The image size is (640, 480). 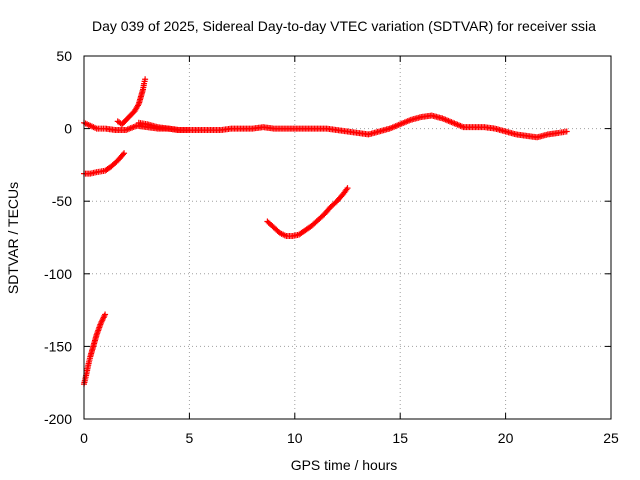 I want to click on y-tick-label: 50, so click(x=64, y=56).